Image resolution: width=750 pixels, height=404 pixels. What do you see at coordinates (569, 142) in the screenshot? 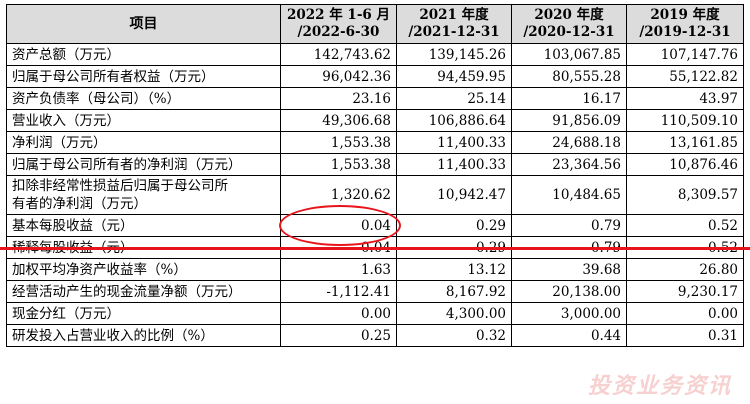
I see `cell-value: 24,688.18` at bounding box center [569, 142].